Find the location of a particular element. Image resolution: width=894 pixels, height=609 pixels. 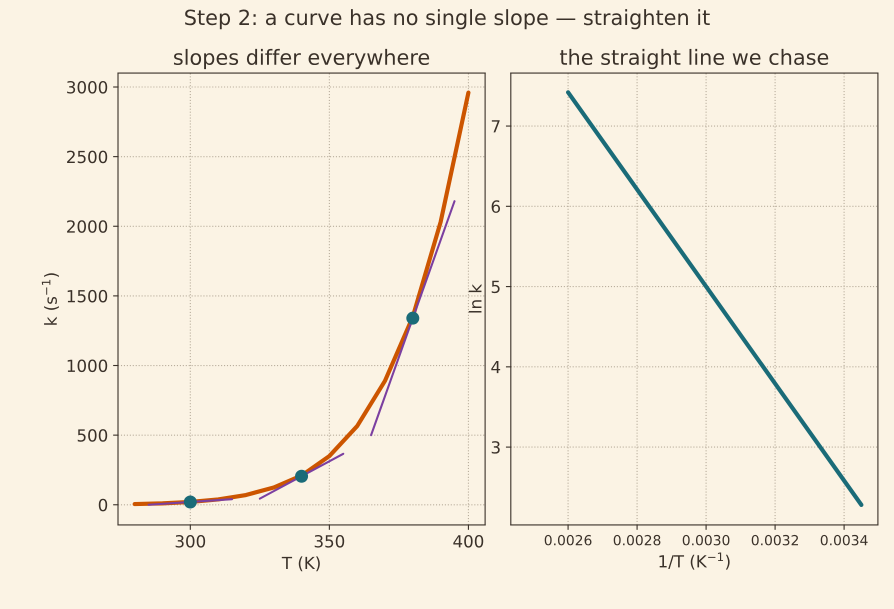

x-tick-label: 0.0026 is located at coordinates (568, 540).